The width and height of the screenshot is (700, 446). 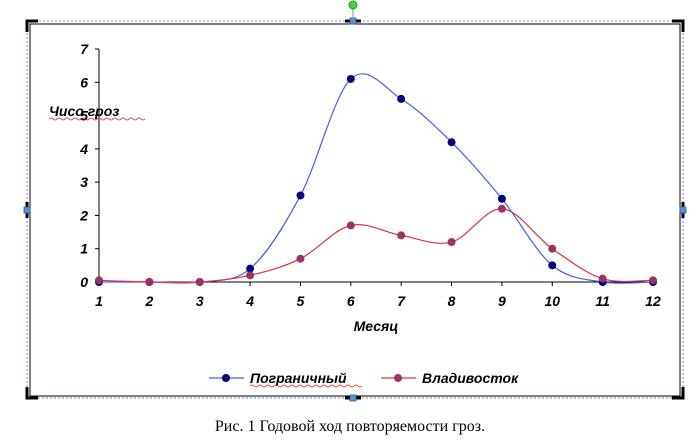 I want to click on x-tick-label: 8, so click(x=452, y=301).